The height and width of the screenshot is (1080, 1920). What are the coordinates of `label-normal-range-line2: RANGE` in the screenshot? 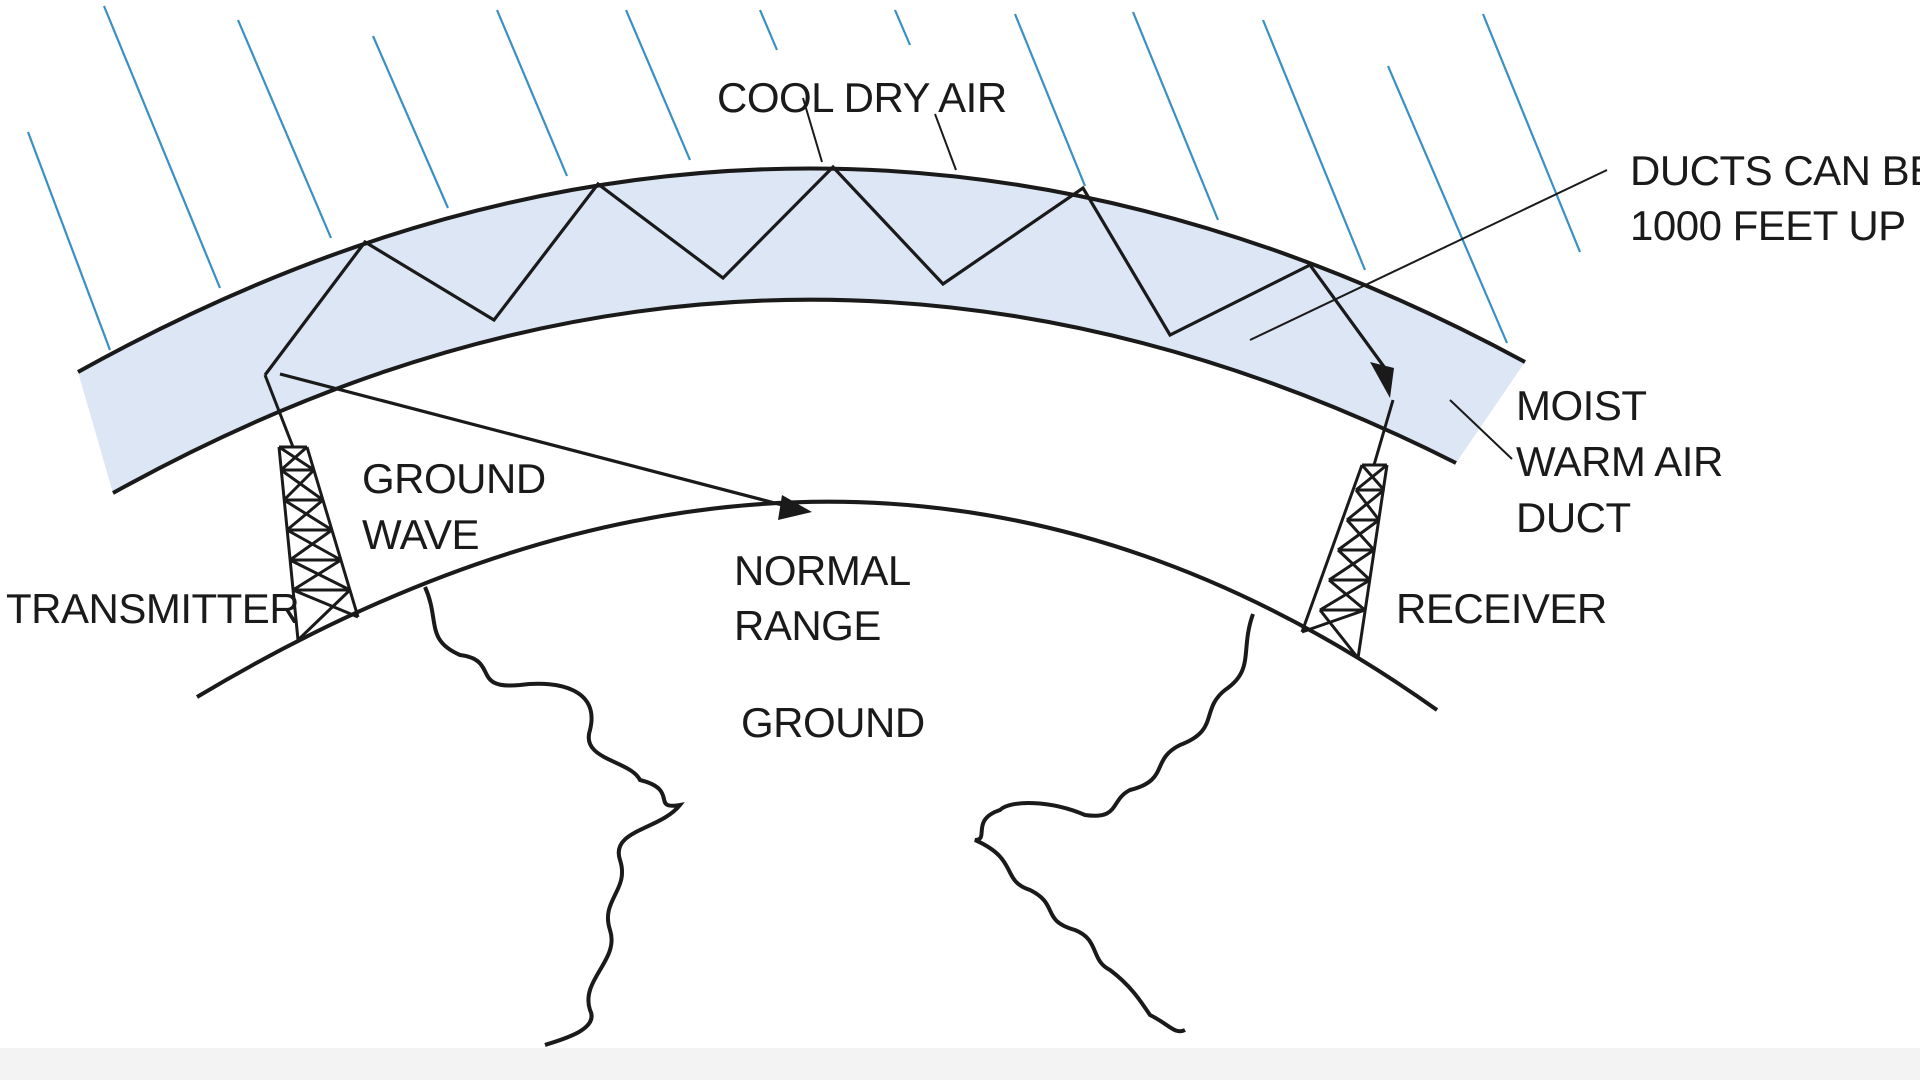 It's located at (807, 625).